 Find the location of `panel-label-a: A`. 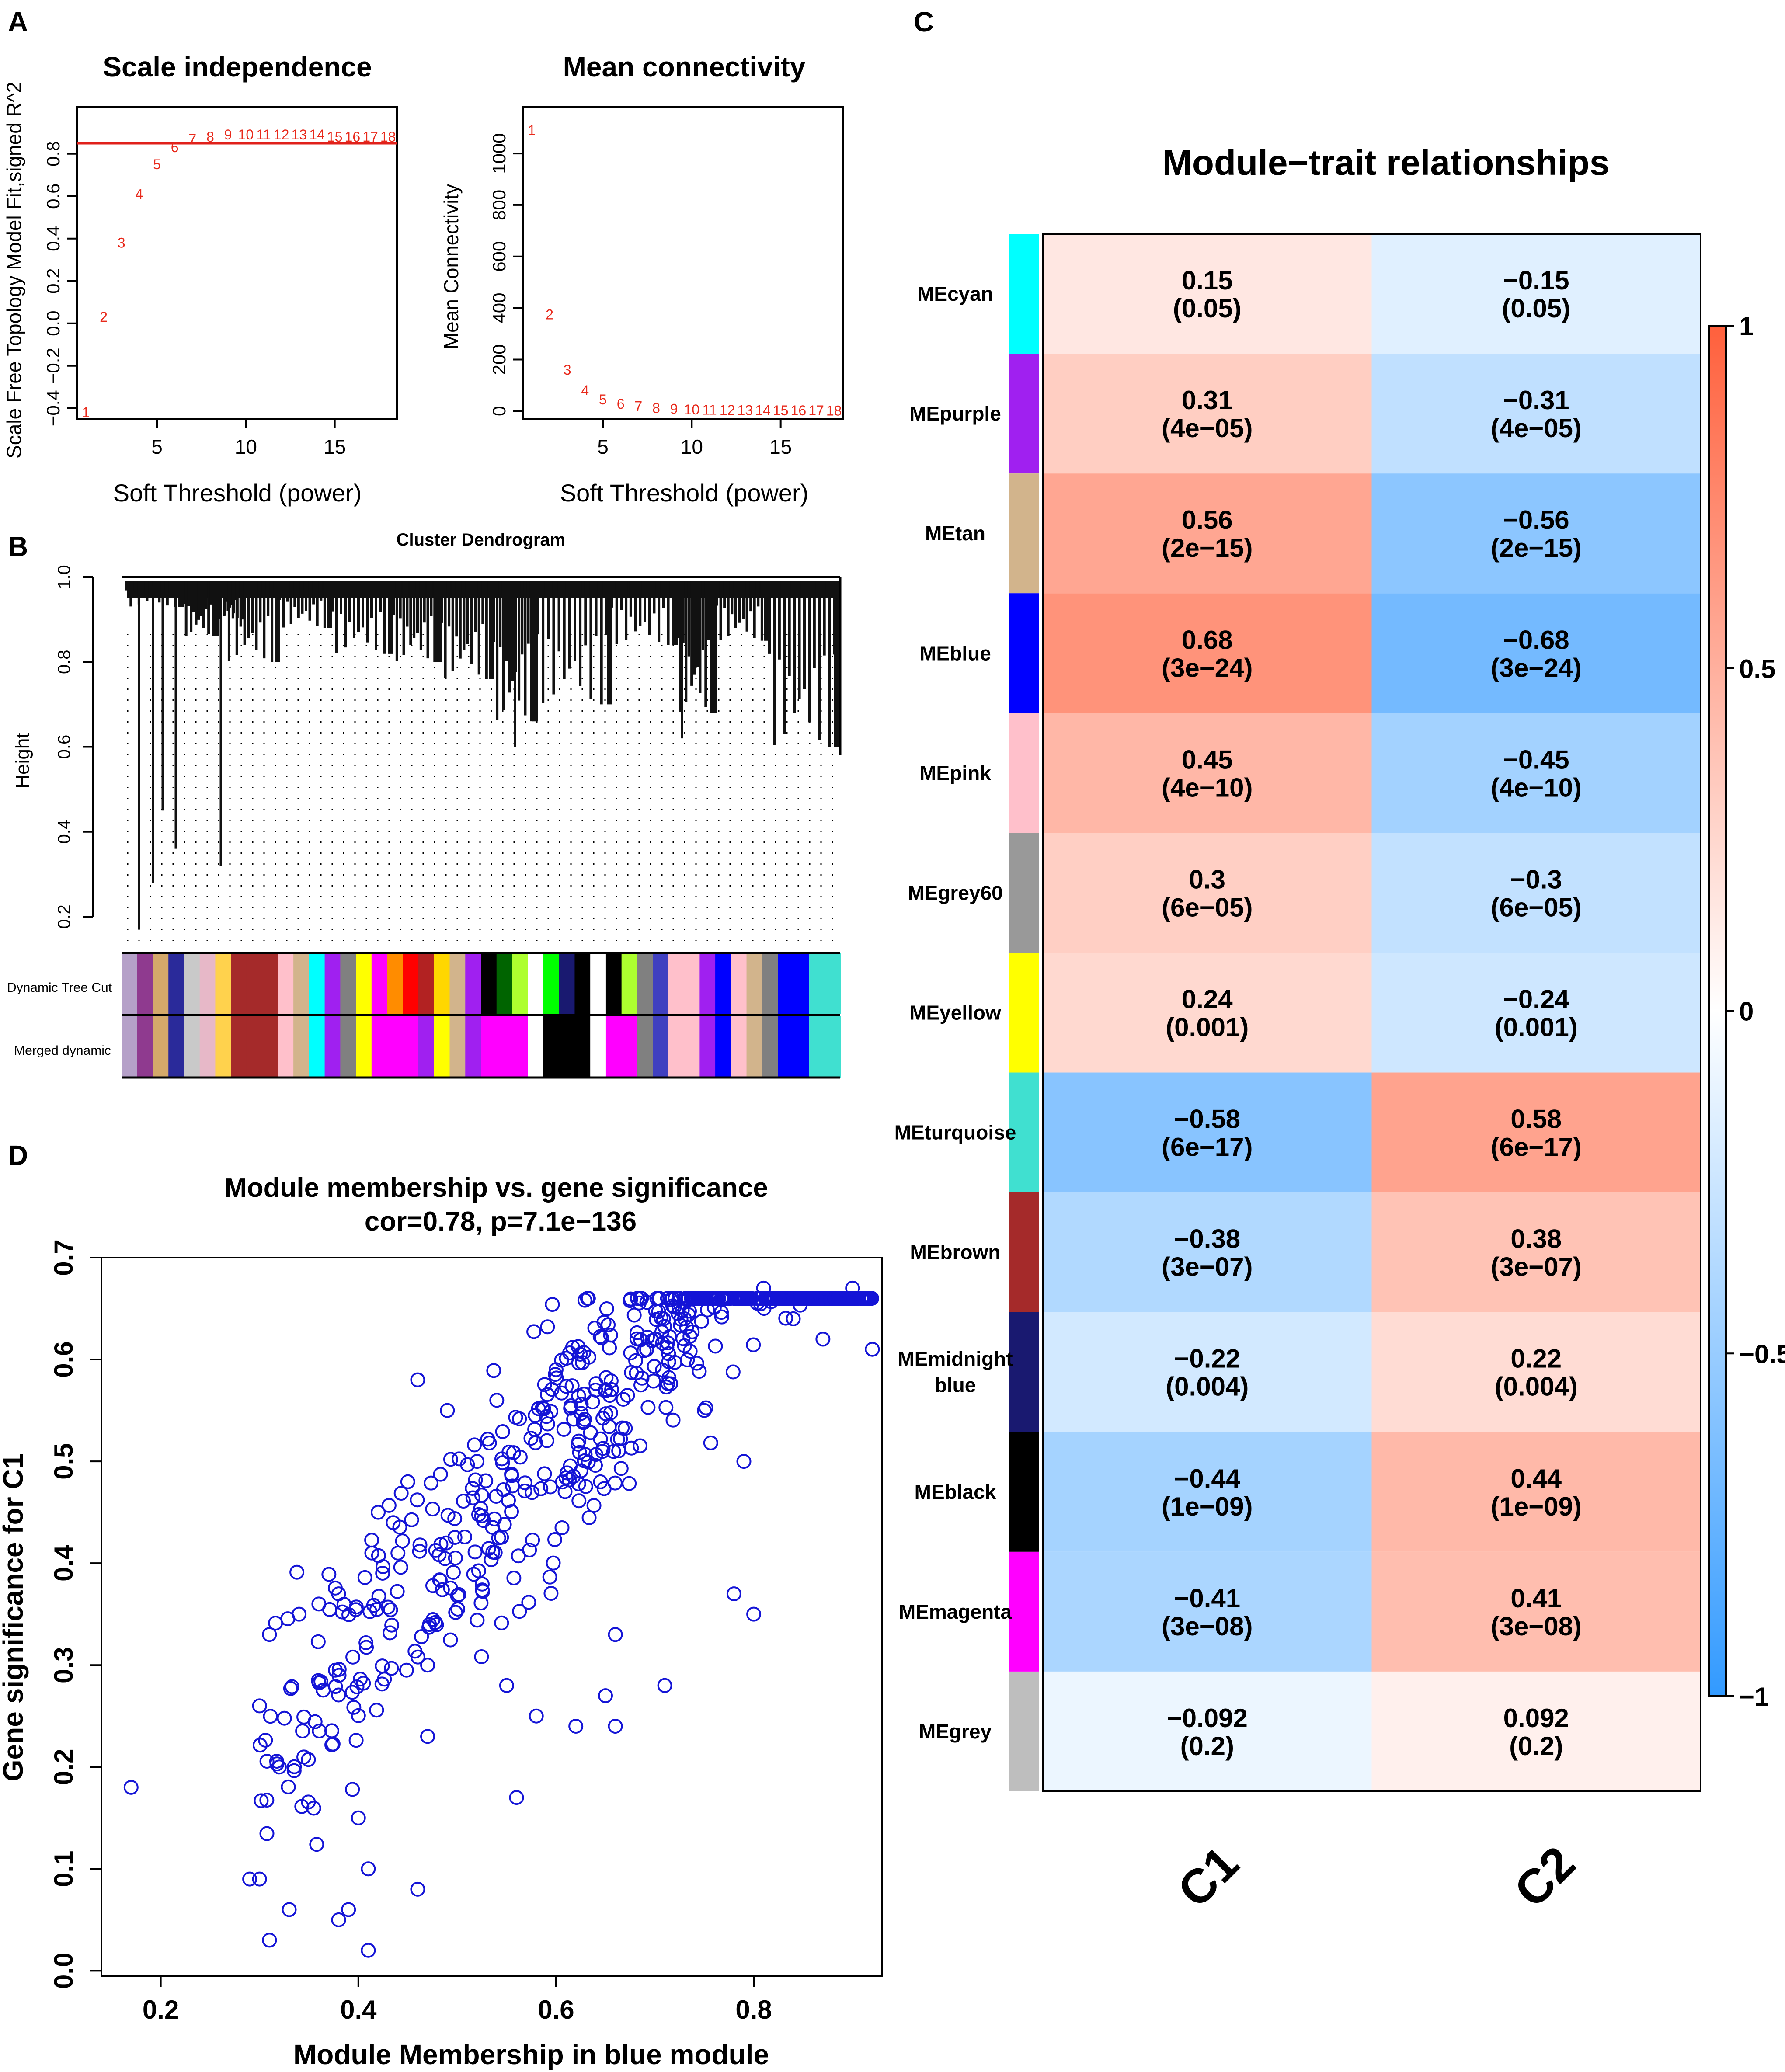

panel-label-a: A is located at coordinates (18, 22).